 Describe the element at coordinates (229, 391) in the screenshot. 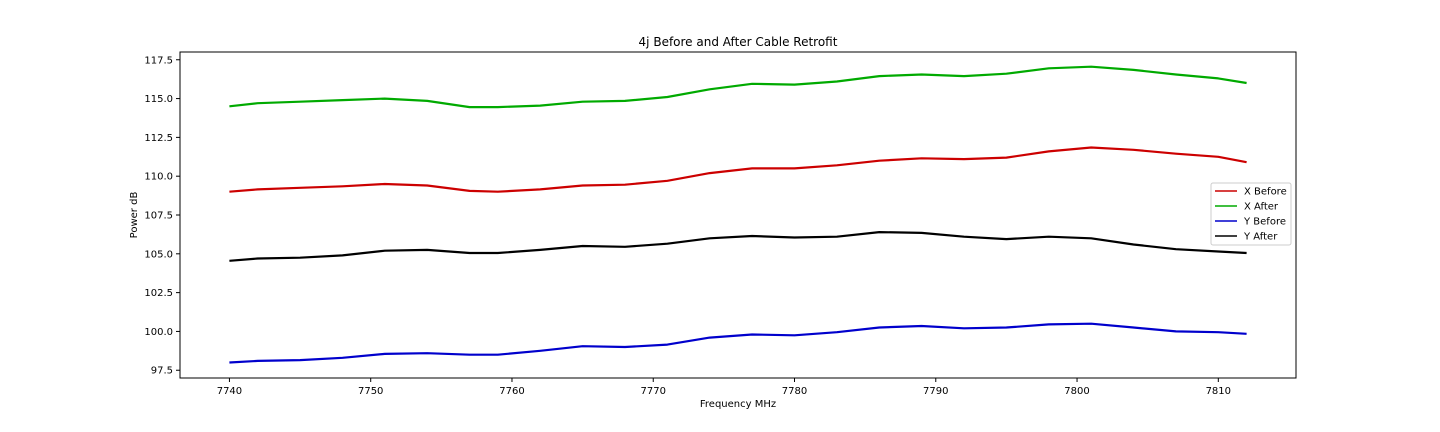

I see `x-tick-label: 7740` at that location.